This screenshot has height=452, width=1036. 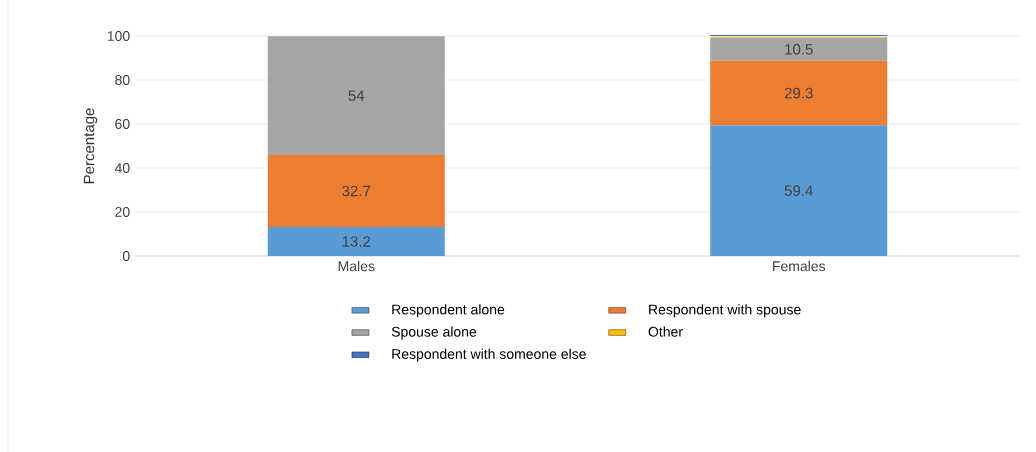 I want to click on x-tick-label: Males, so click(x=356, y=266).